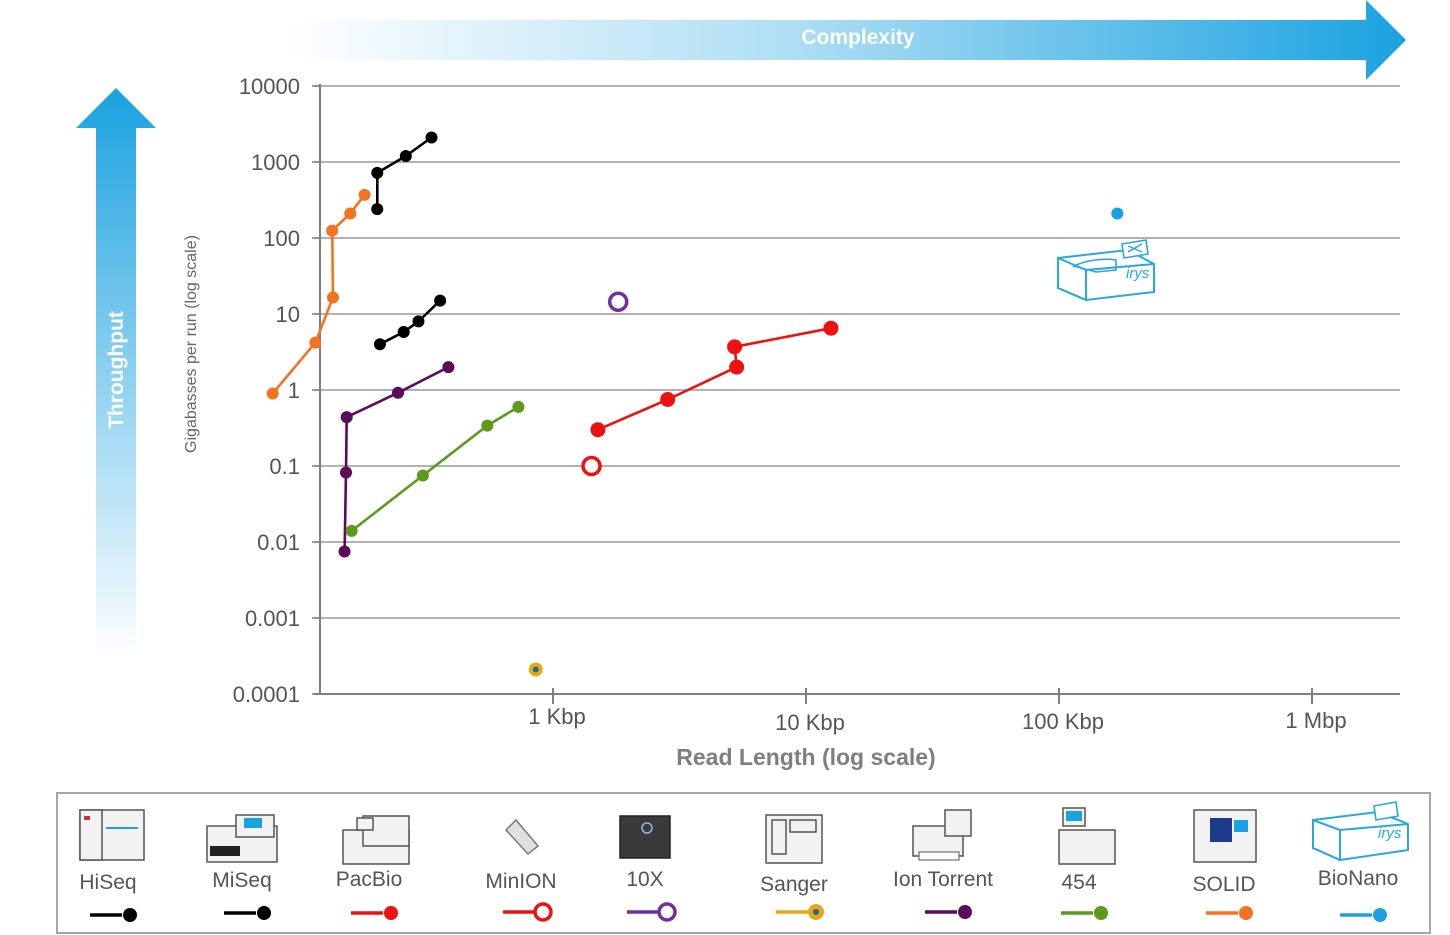 Image resolution: width=1450 pixels, height=935 pixels. I want to click on sanger-instrument-icon, so click(794, 839).